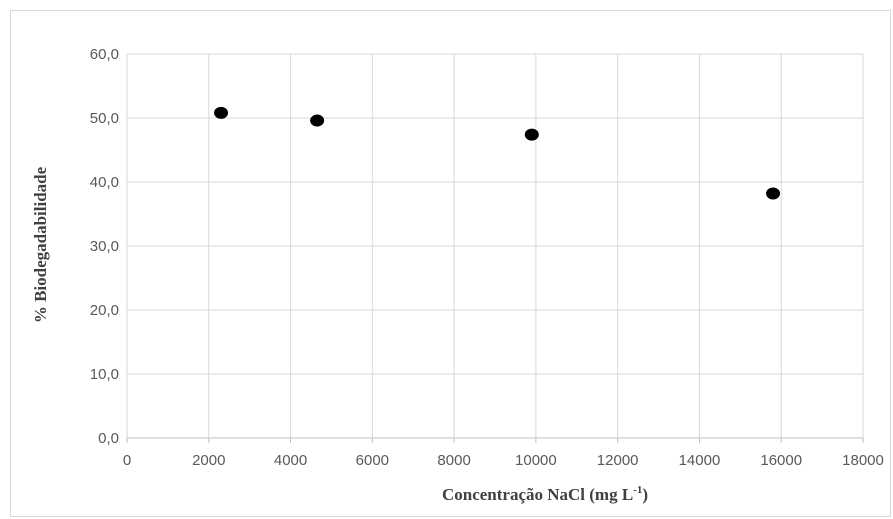 The image size is (893, 519). Describe the element at coordinates (104, 54) in the screenshot. I see `y-tick-label: 60,0` at that location.